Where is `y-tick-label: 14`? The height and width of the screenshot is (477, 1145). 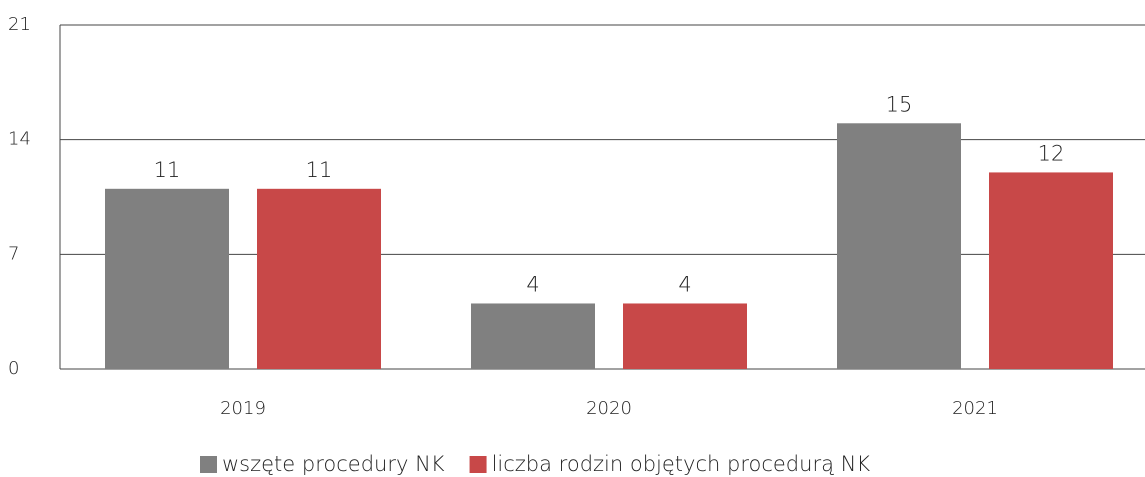 y-tick-label: 14 is located at coordinates (19, 139).